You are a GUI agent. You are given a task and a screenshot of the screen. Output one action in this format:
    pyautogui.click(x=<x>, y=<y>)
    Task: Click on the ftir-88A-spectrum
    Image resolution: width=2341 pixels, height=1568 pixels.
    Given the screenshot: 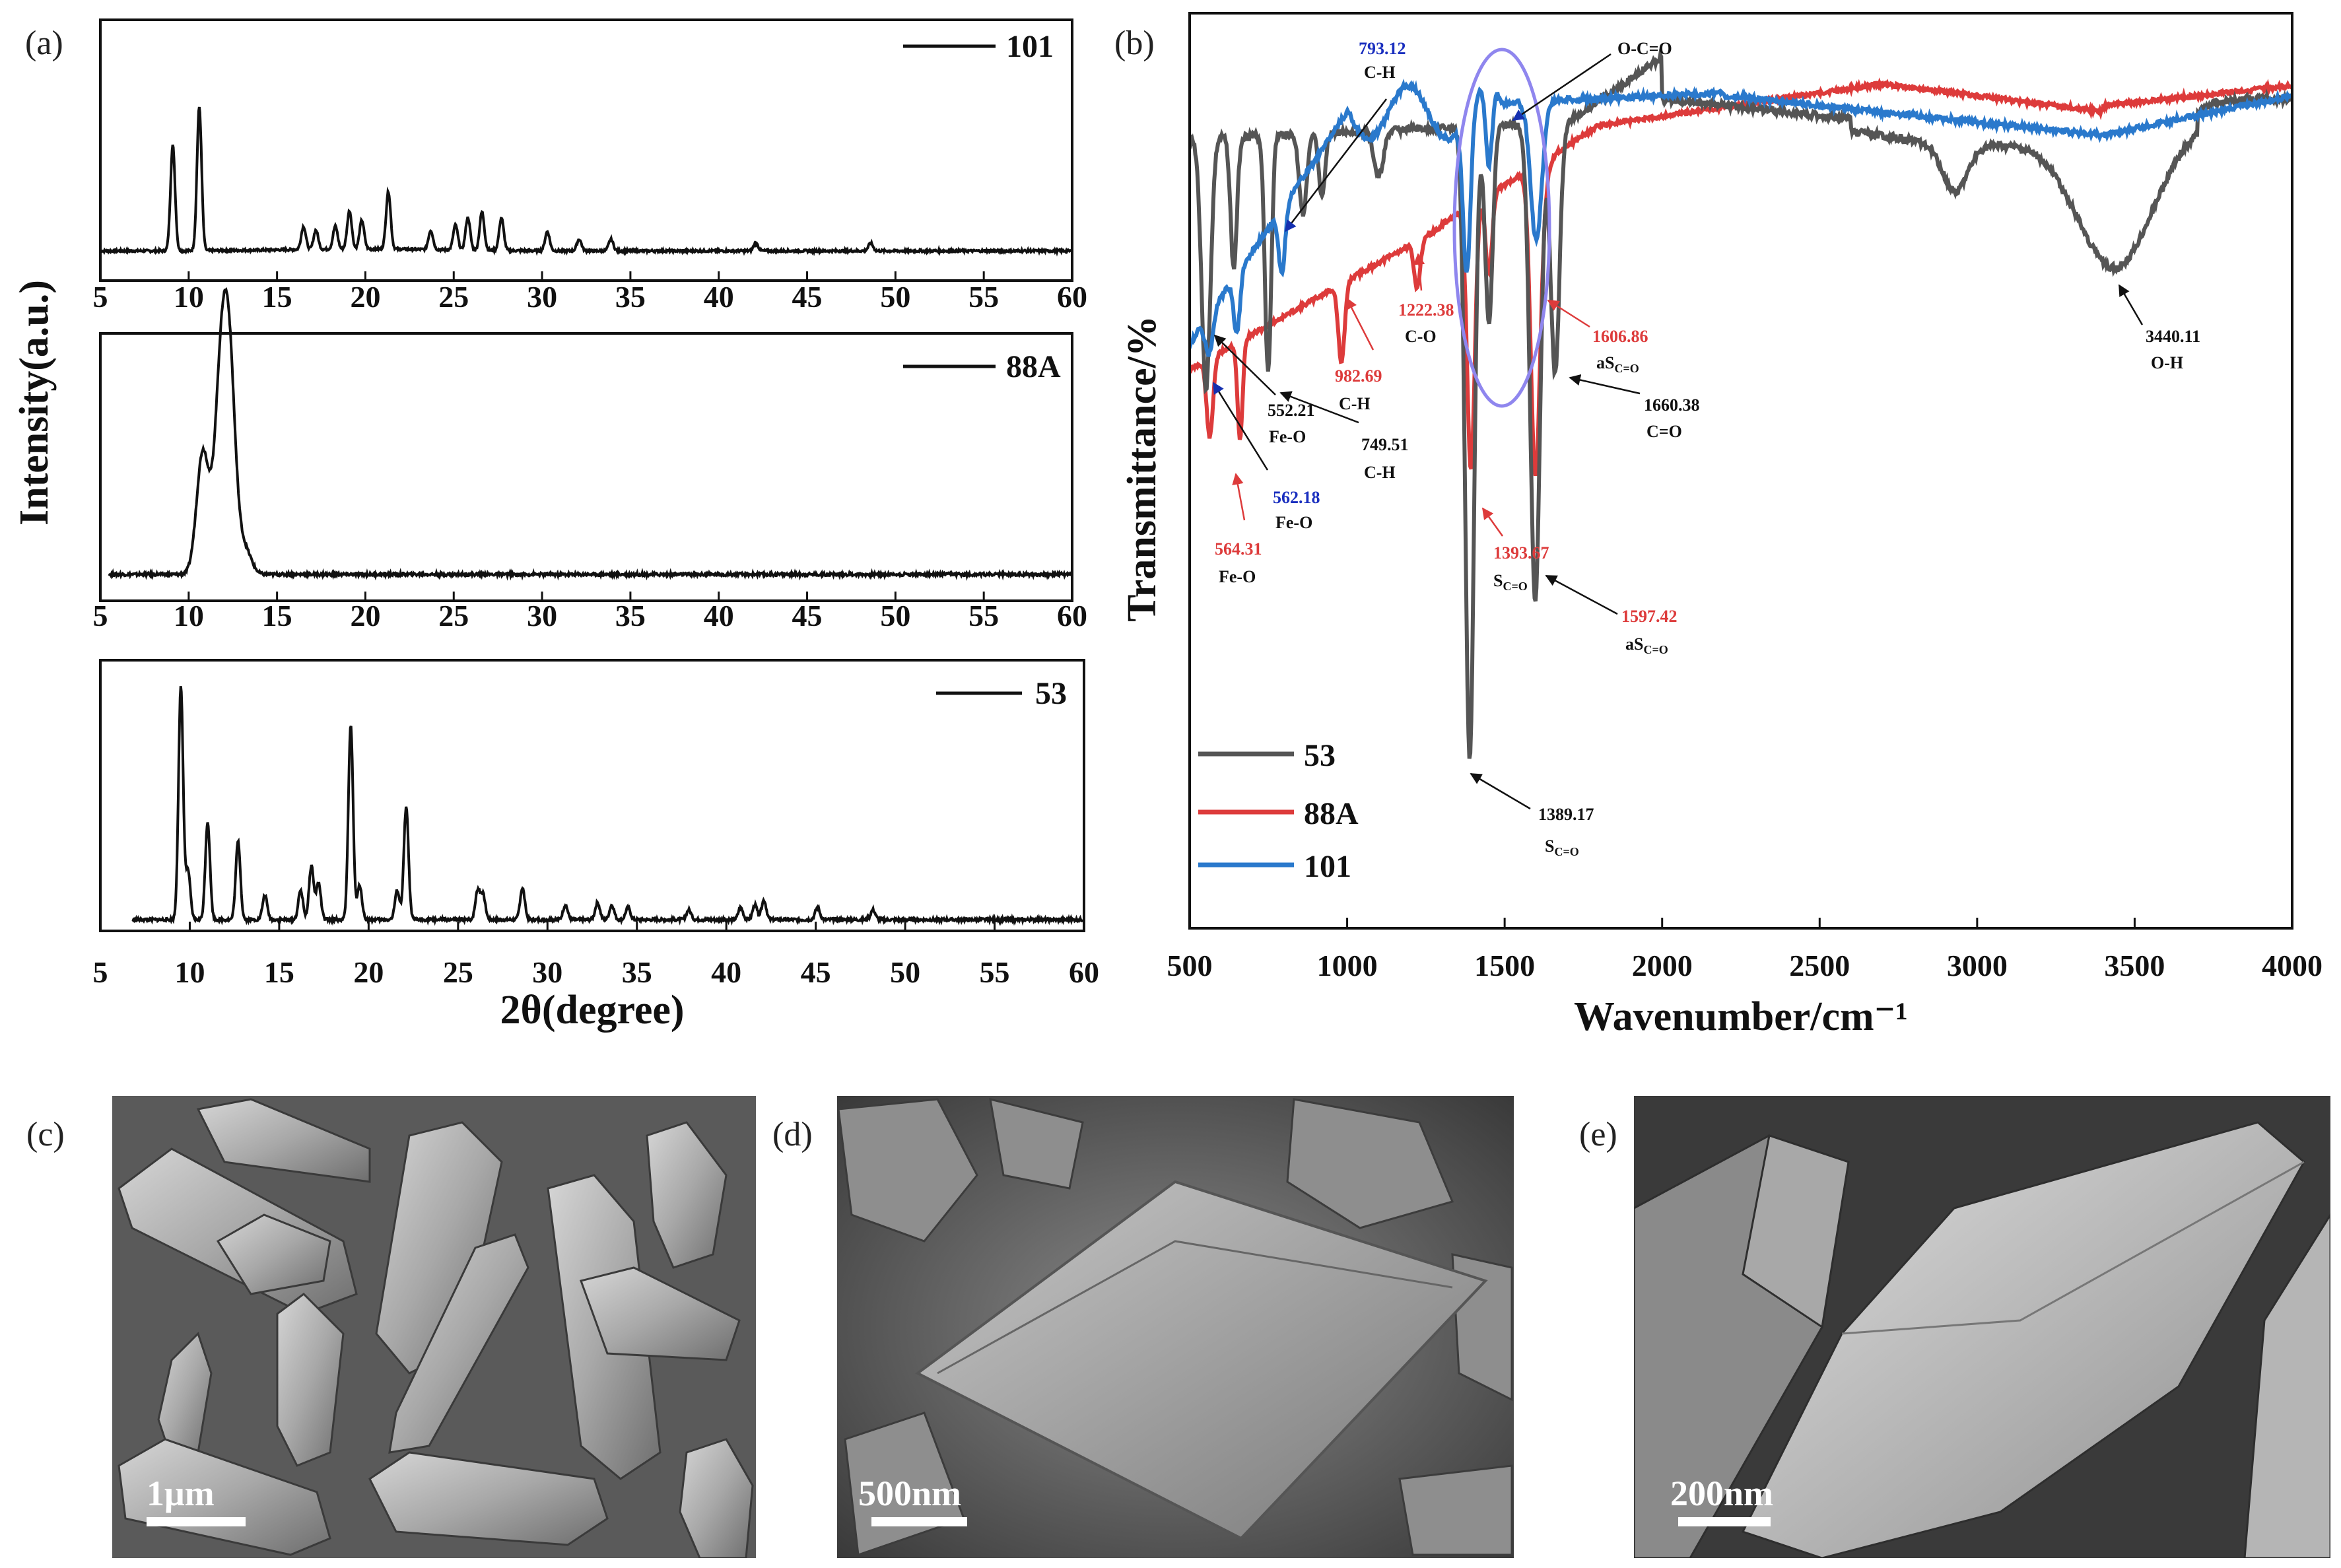 What is the action you would take?
    pyautogui.click(x=1741, y=277)
    